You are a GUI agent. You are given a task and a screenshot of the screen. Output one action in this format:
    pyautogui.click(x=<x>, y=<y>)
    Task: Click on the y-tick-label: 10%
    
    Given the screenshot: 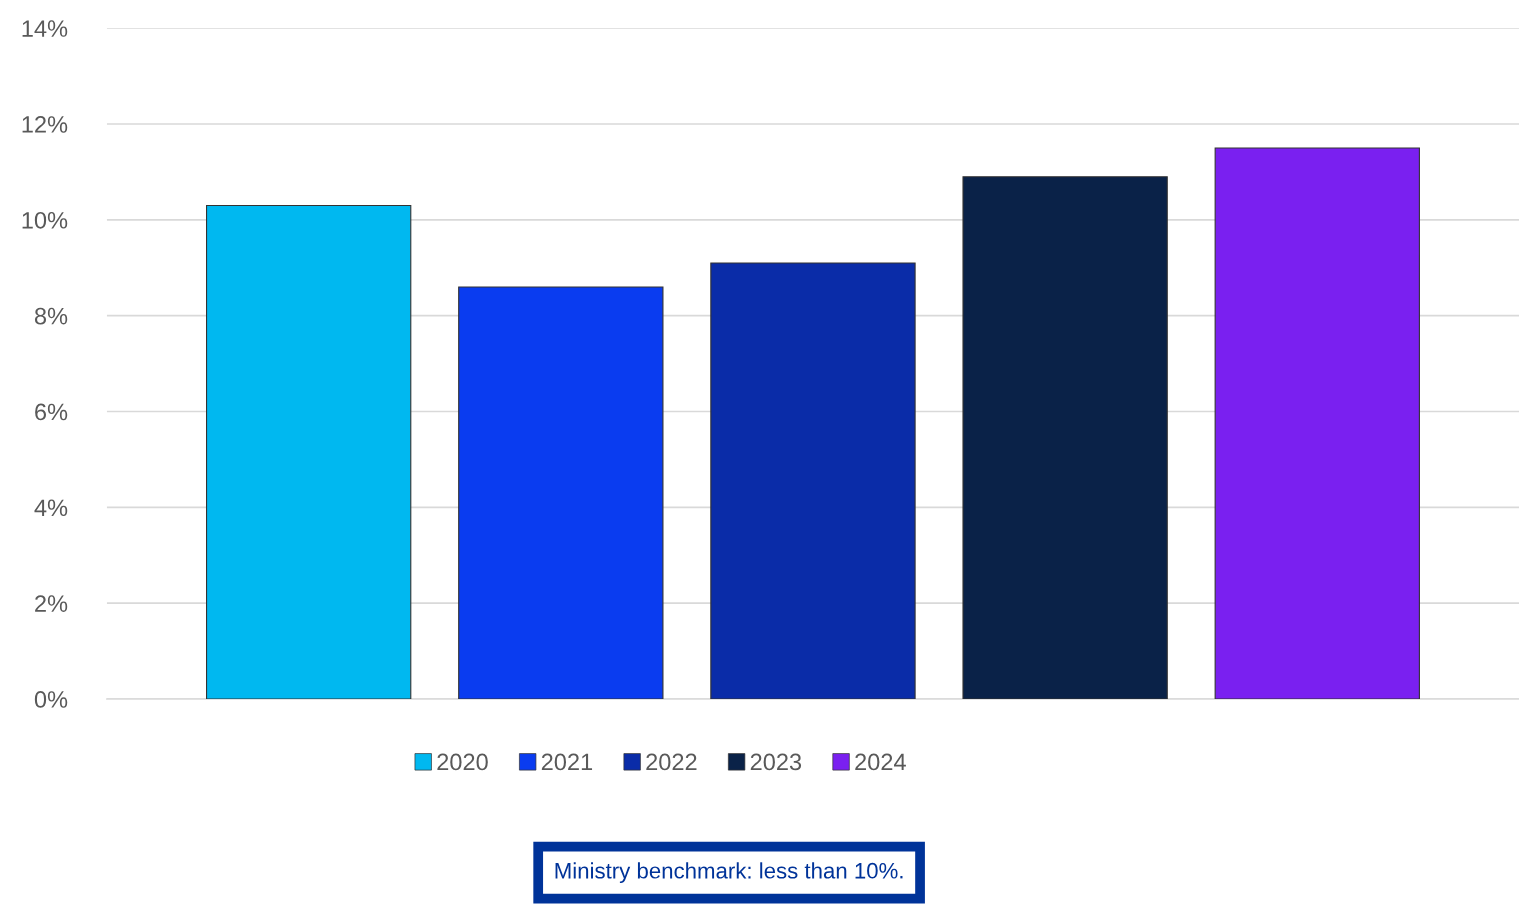 What is the action you would take?
    pyautogui.click(x=45, y=220)
    